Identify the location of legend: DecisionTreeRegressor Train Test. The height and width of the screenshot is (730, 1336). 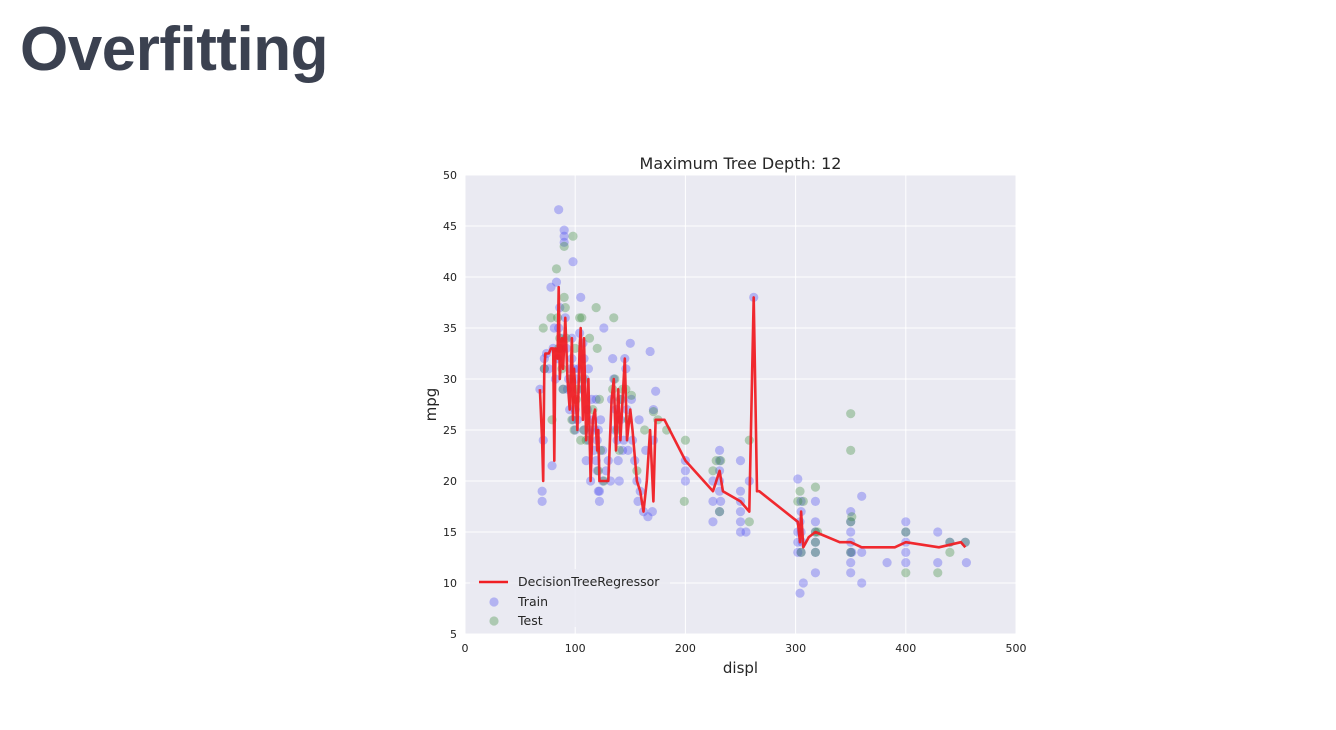
(570, 598).